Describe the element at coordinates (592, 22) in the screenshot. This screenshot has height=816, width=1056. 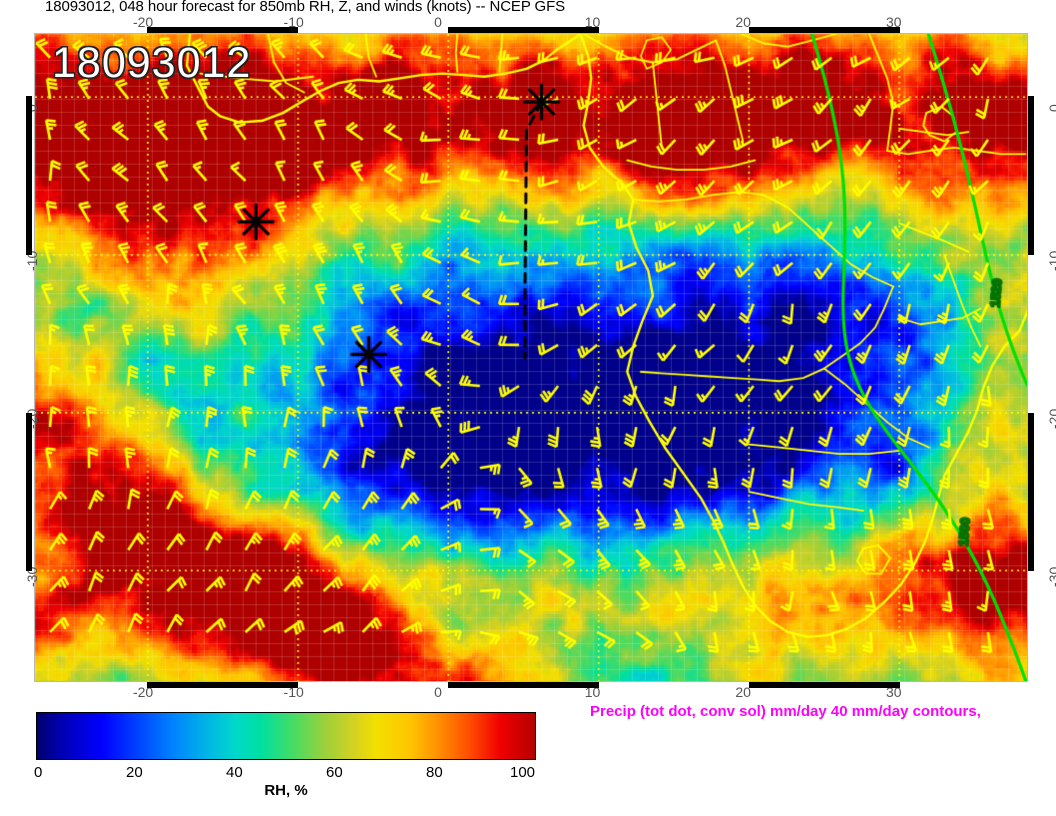
I see `x-tick-top-3: 10` at that location.